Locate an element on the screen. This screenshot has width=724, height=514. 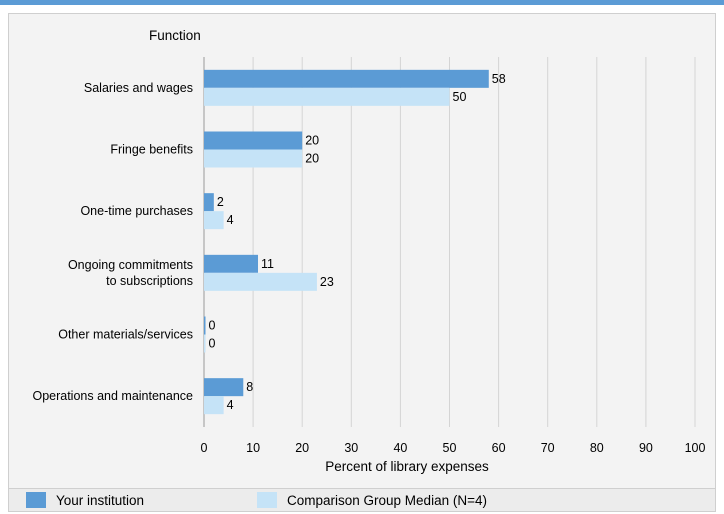
data-label: 58 is located at coordinates (499, 79).